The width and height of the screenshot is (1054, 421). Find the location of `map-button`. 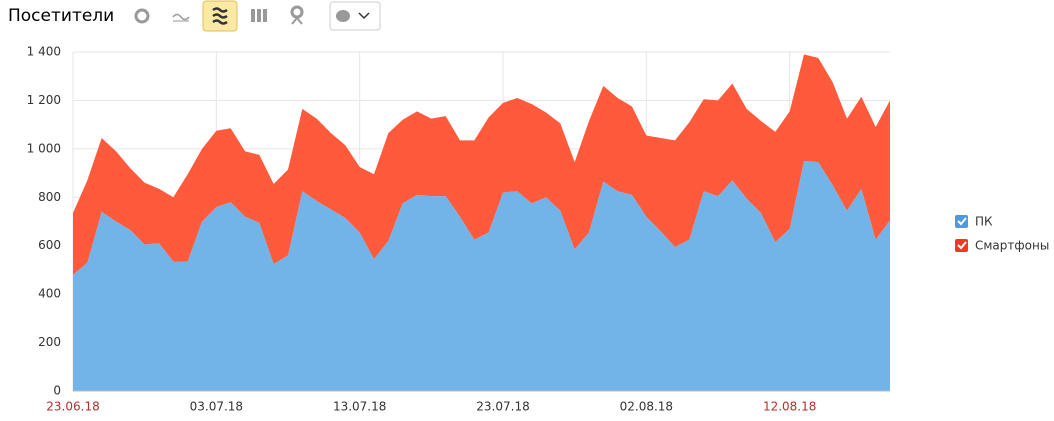

map-button is located at coordinates (297, 15).